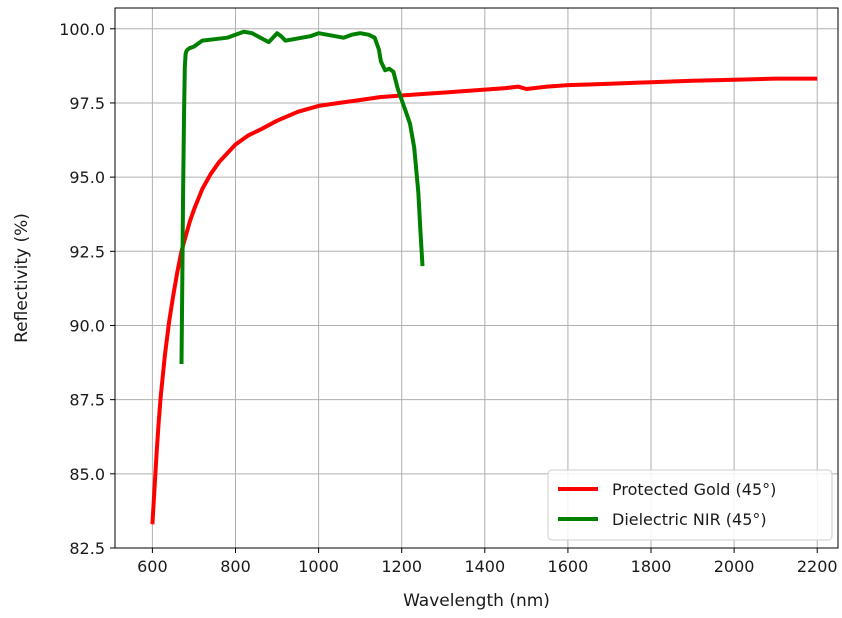 This screenshot has width=842, height=618. Describe the element at coordinates (82, 29) in the screenshot. I see `y-tick-label: 100.0` at that location.